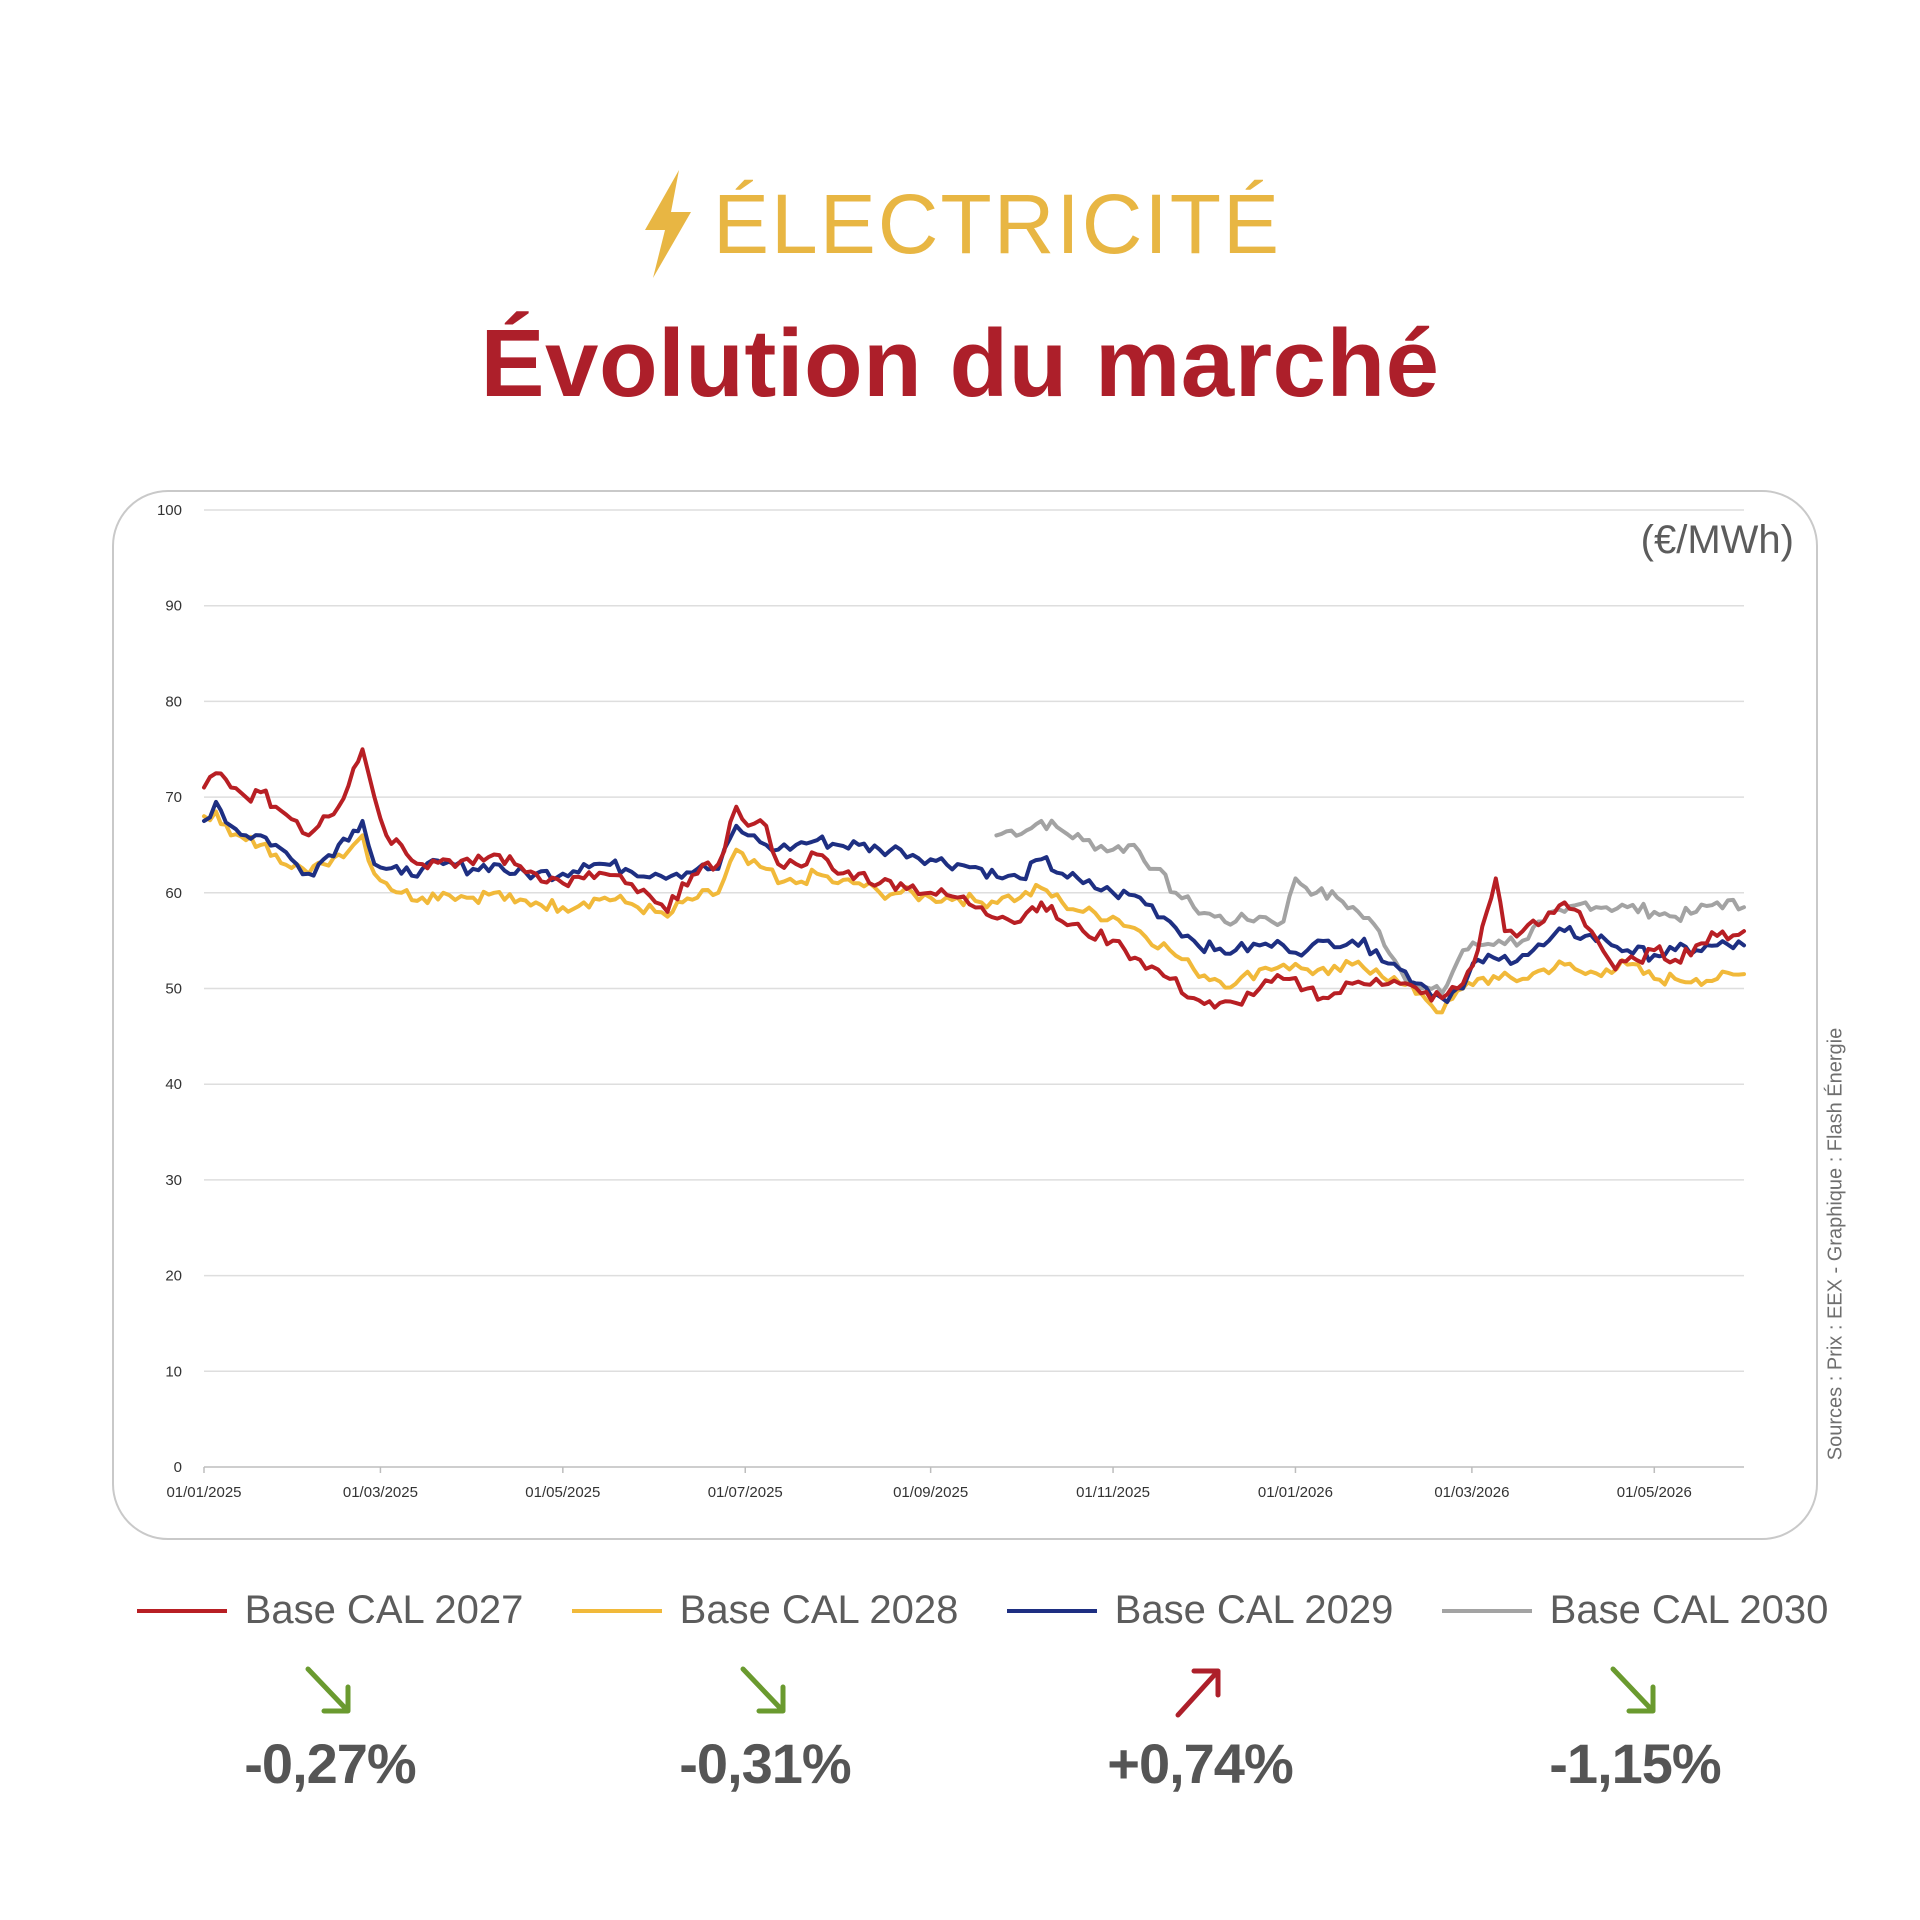  What do you see at coordinates (169, 510) in the screenshot?
I see `y-tick-label: 100` at bounding box center [169, 510].